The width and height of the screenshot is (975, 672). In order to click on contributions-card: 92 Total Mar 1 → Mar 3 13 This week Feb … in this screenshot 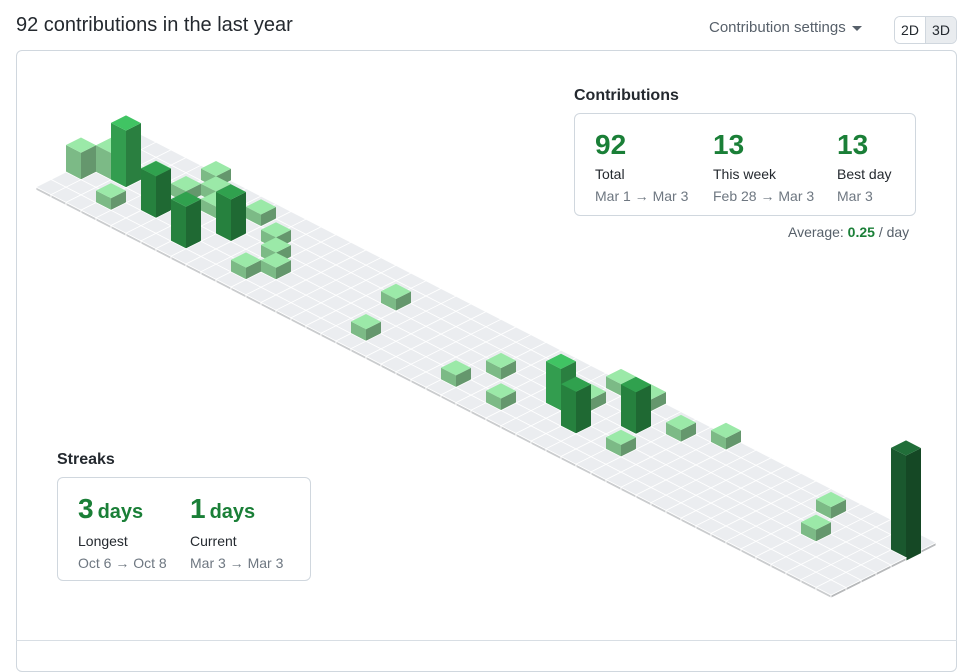, I will do `click(745, 164)`.